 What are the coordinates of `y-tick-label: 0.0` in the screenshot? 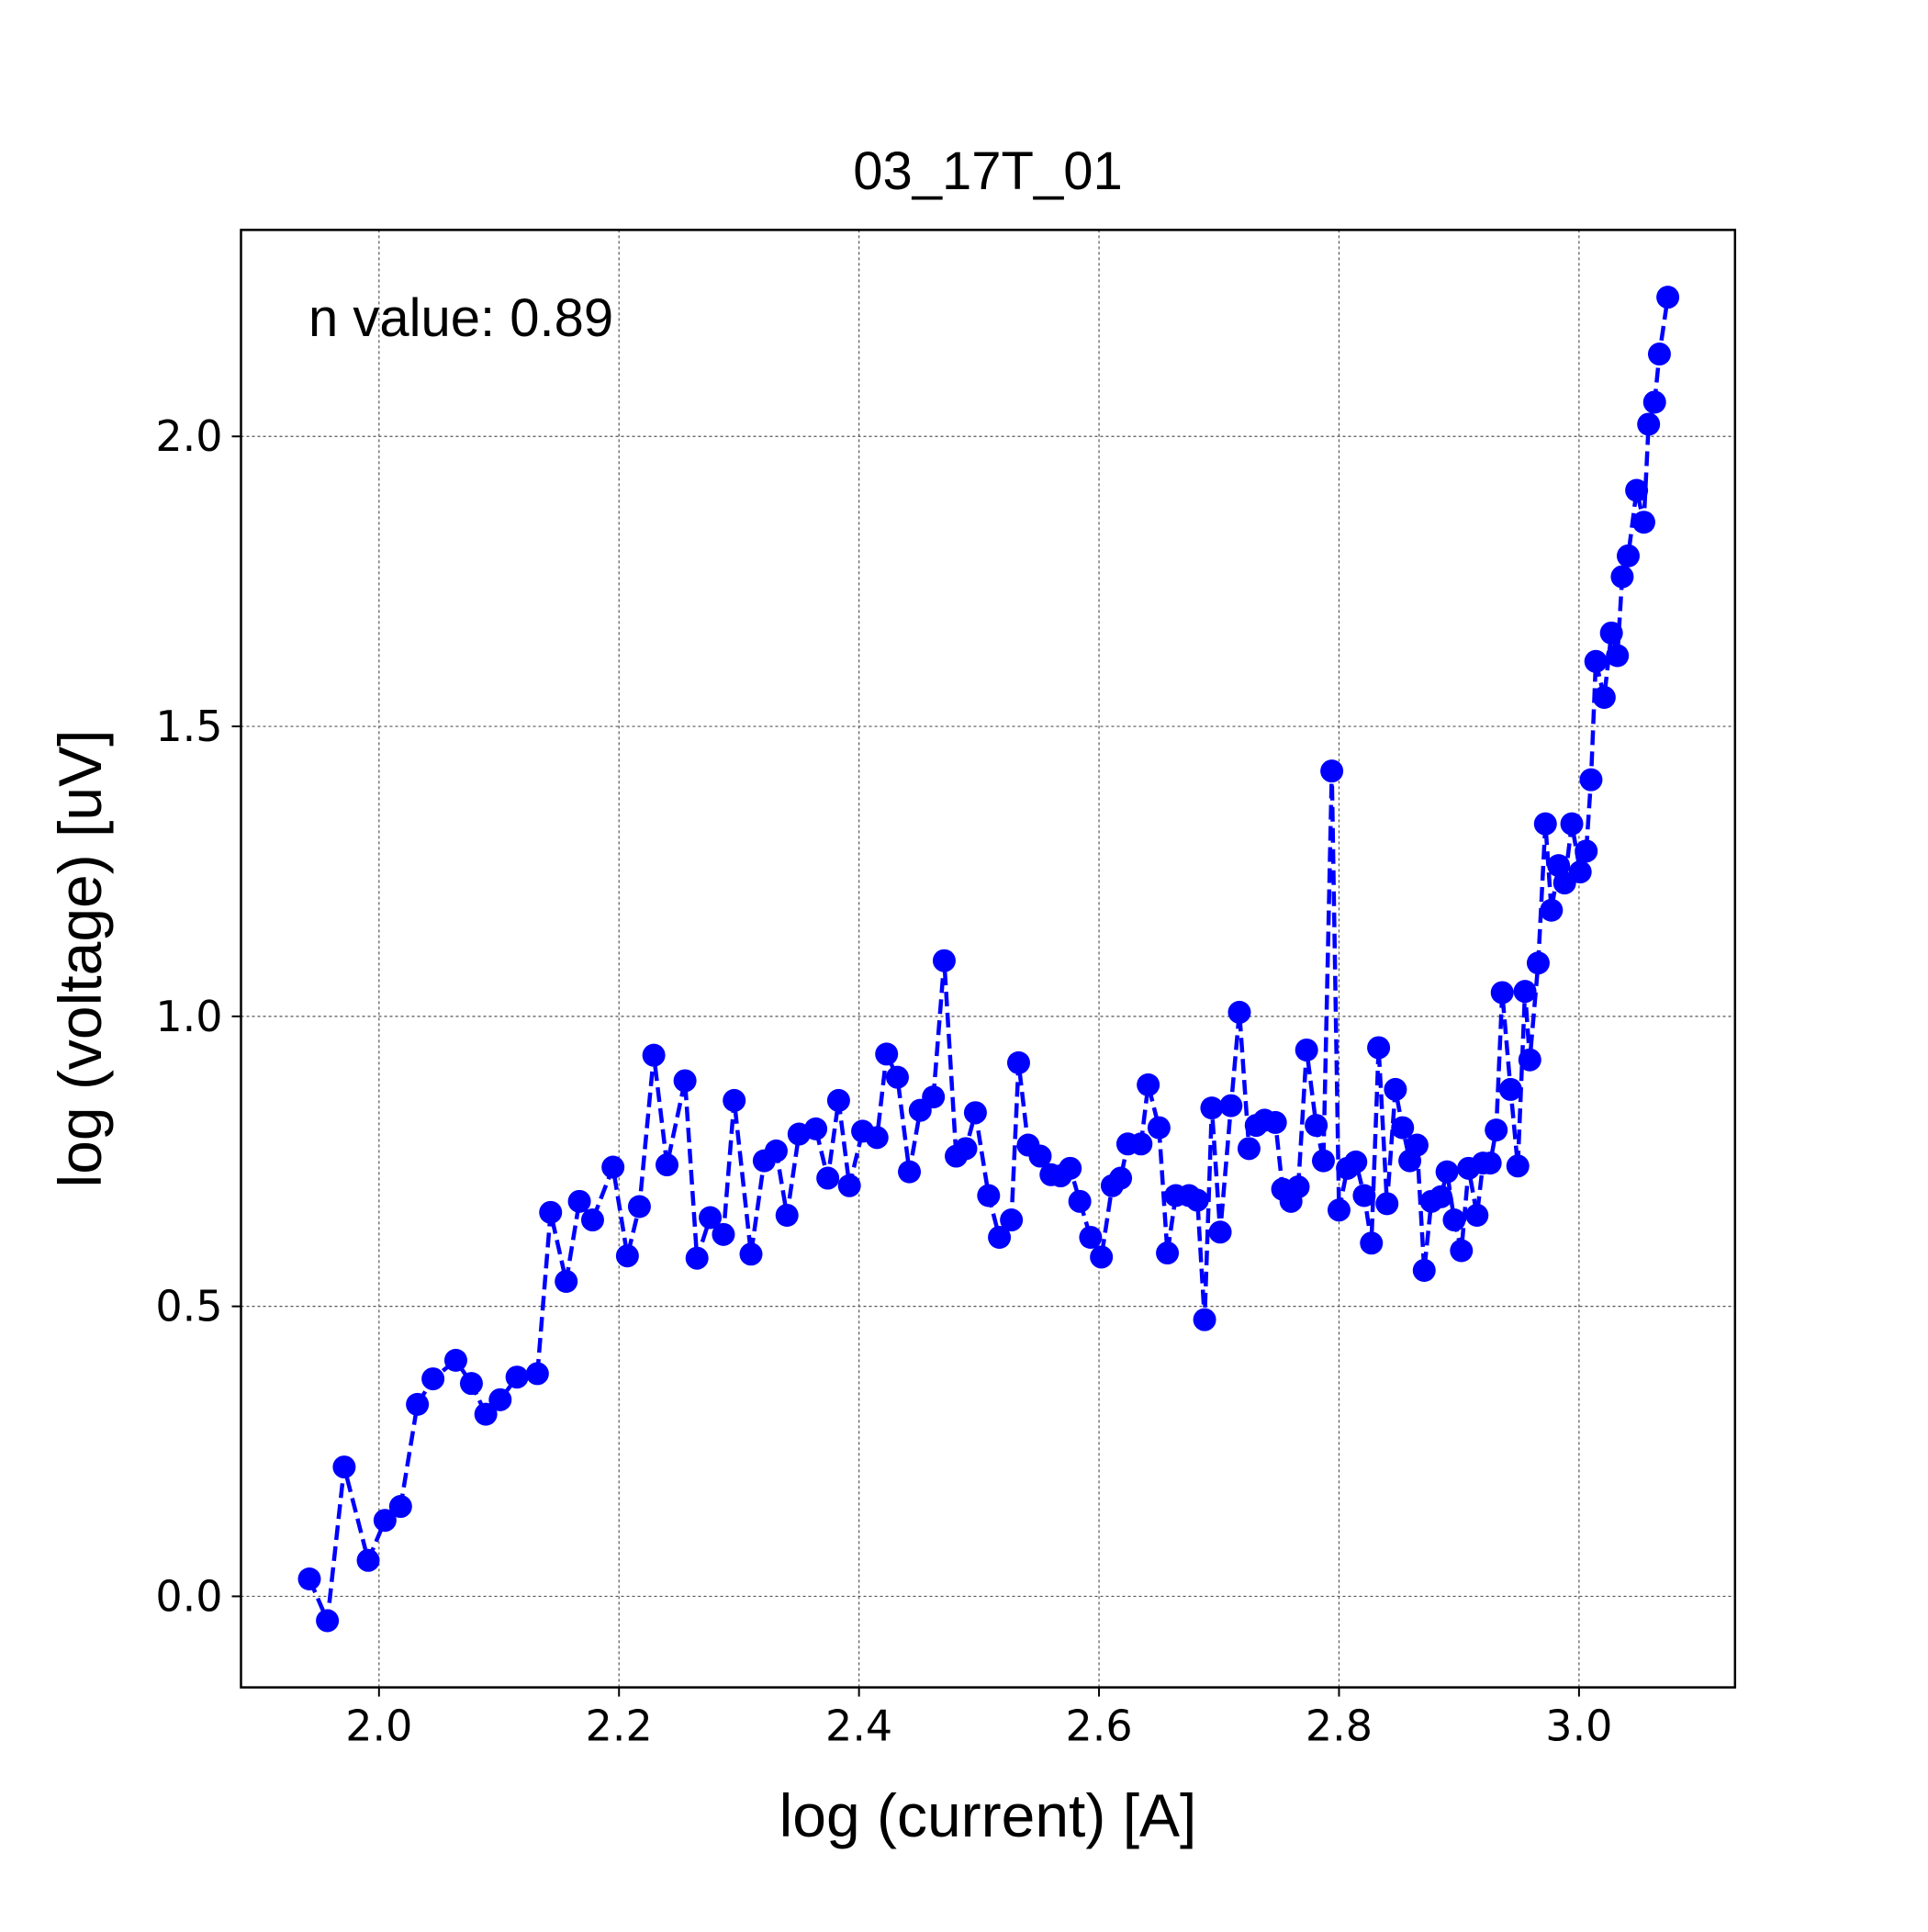 It's located at (188, 1596).